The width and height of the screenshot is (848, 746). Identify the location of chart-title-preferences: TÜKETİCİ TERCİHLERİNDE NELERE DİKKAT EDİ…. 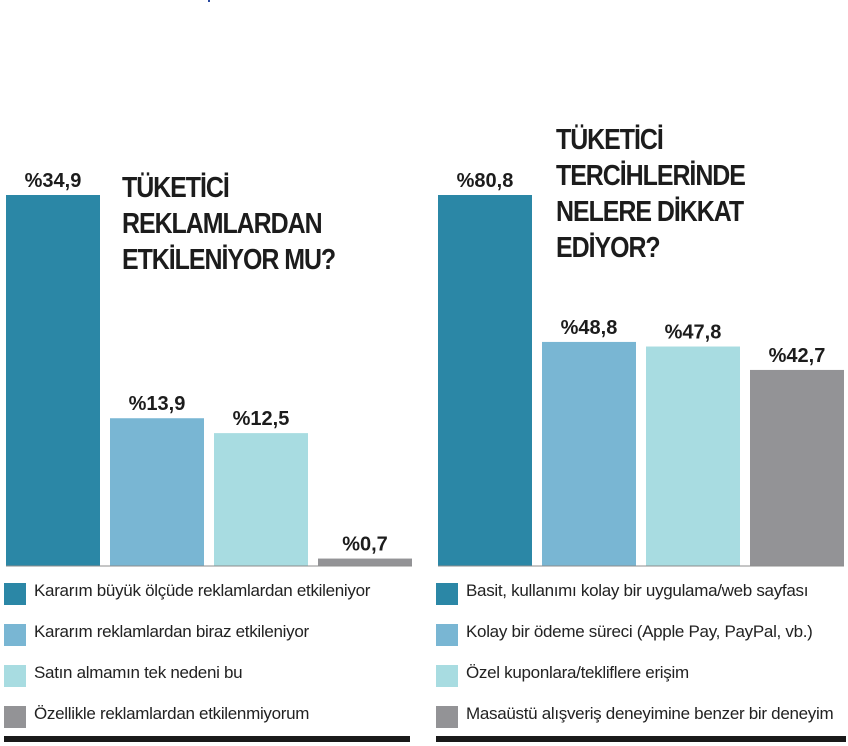
(651, 194).